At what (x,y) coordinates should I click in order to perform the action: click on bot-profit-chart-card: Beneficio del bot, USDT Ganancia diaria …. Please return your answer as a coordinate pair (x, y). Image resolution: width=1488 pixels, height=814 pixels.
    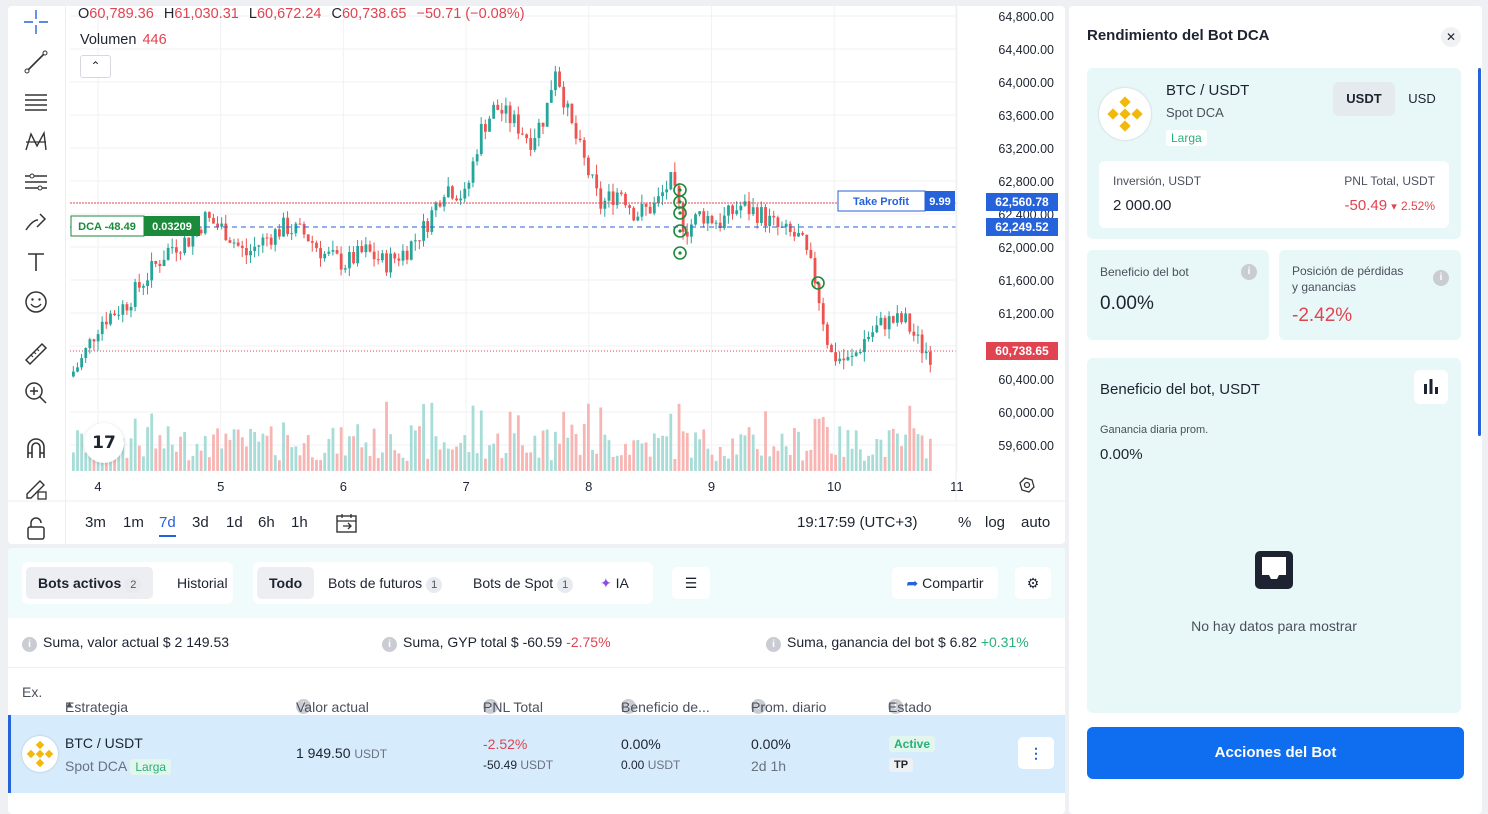
    Looking at the image, I should click on (1274, 535).